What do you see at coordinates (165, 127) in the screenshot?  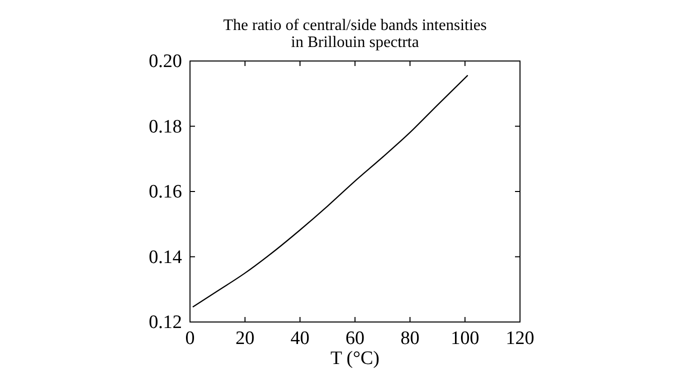 I see `y-tick-label: 0.18` at bounding box center [165, 127].